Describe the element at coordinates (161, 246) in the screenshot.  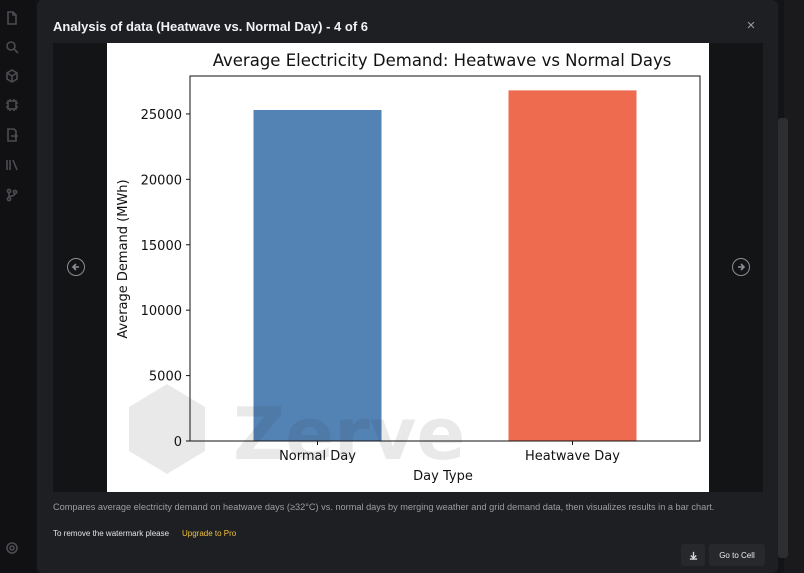
I see `y-tick-label: 15000` at that location.